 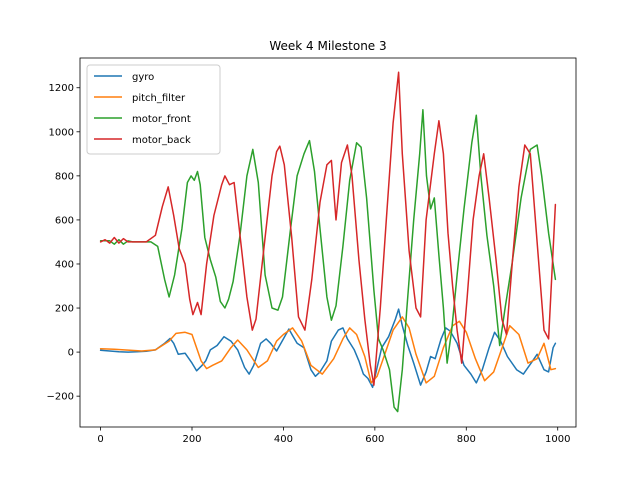 I want to click on y-tick-label: 800, so click(x=64, y=176).